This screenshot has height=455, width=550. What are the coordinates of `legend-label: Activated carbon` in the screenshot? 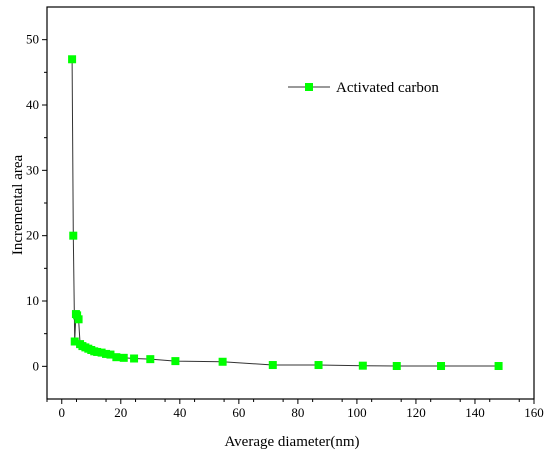 It's located at (387, 88).